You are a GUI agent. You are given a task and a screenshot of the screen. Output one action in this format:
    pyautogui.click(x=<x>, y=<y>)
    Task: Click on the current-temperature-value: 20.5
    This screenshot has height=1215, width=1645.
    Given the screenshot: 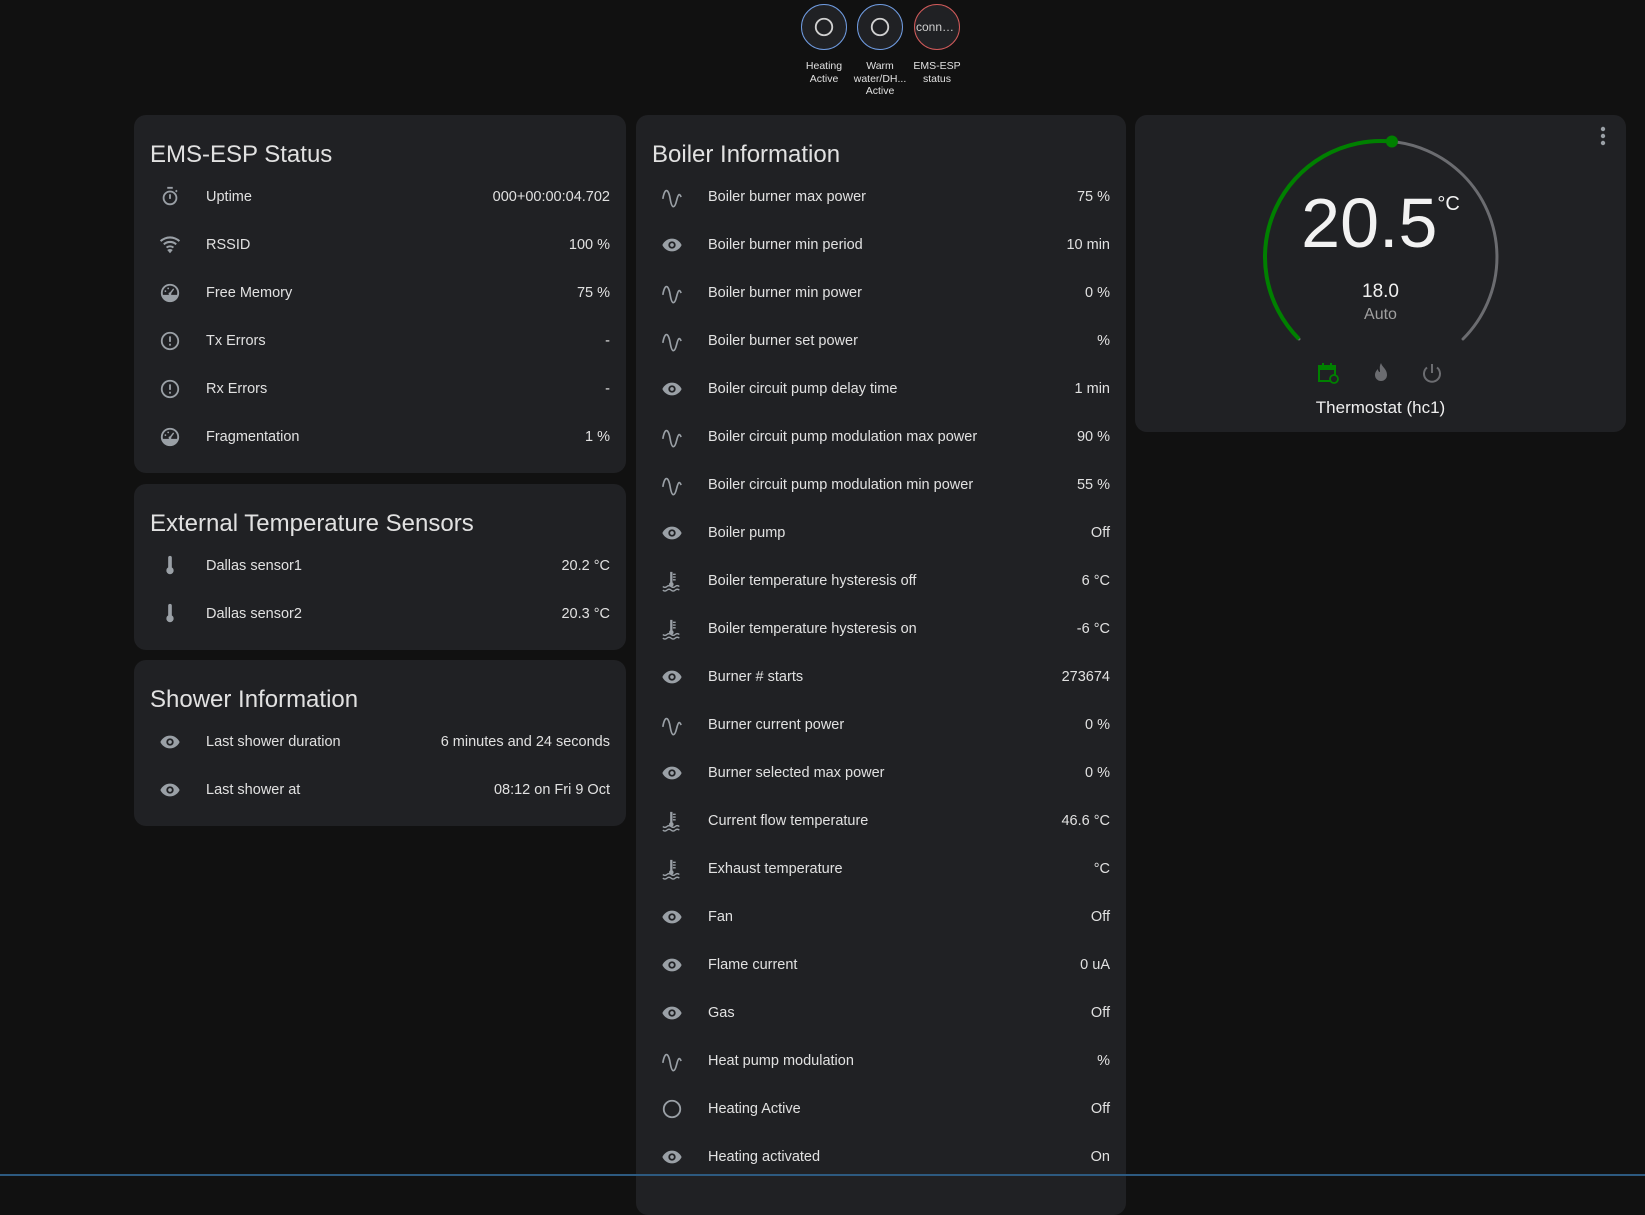 What is the action you would take?
    pyautogui.click(x=1369, y=223)
    